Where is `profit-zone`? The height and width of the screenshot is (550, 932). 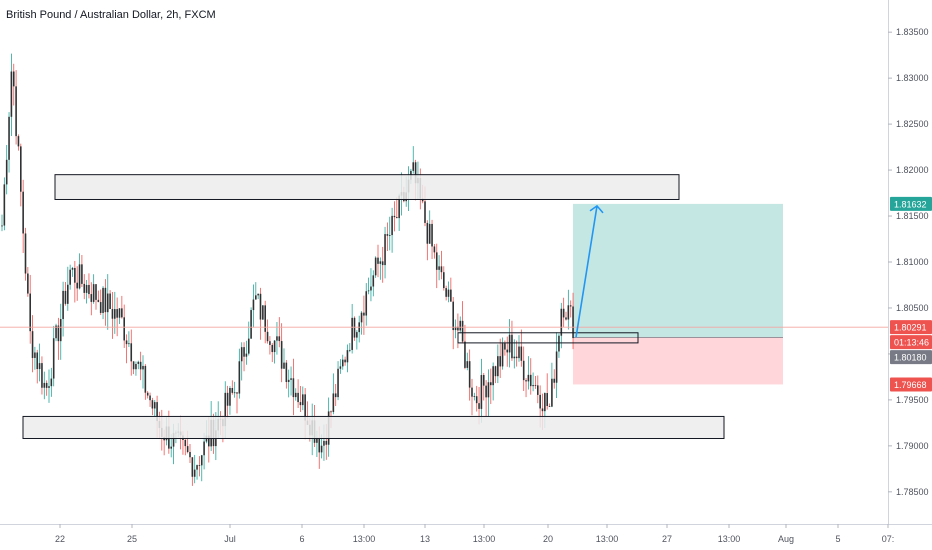 profit-zone is located at coordinates (678, 270).